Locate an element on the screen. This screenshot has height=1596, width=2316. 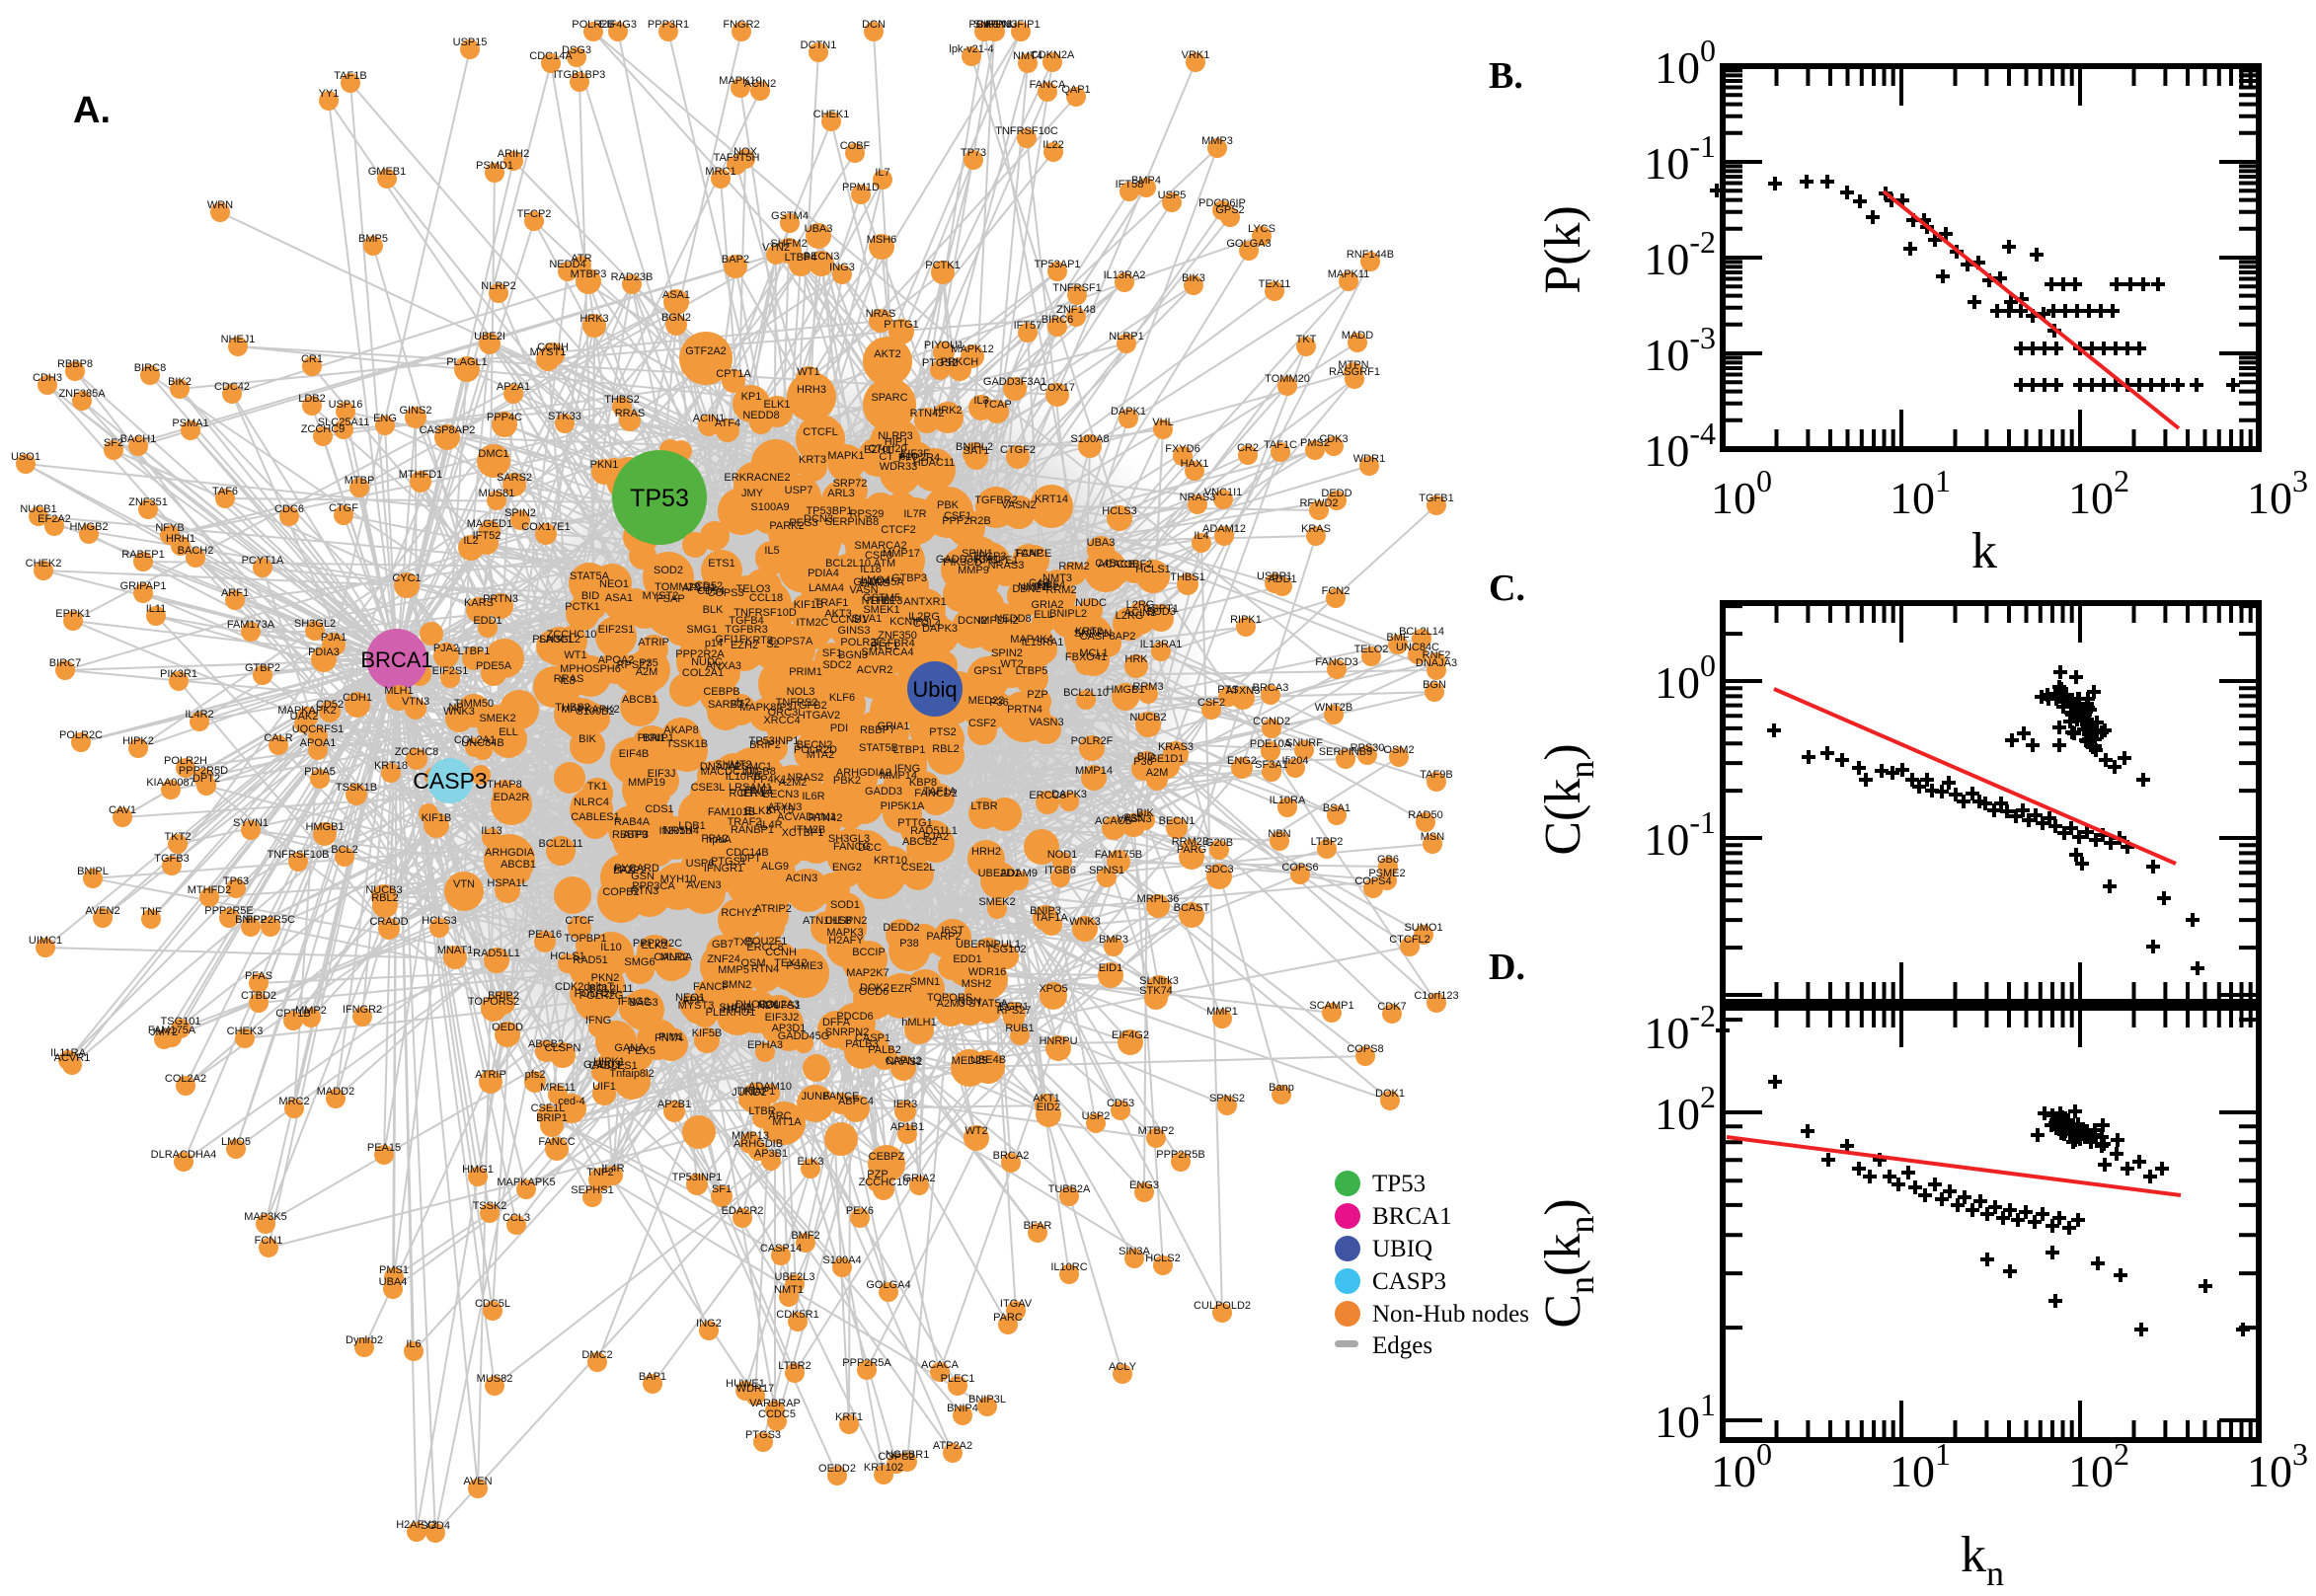
svg-text: MCL1 is located at coordinates (1093, 653).